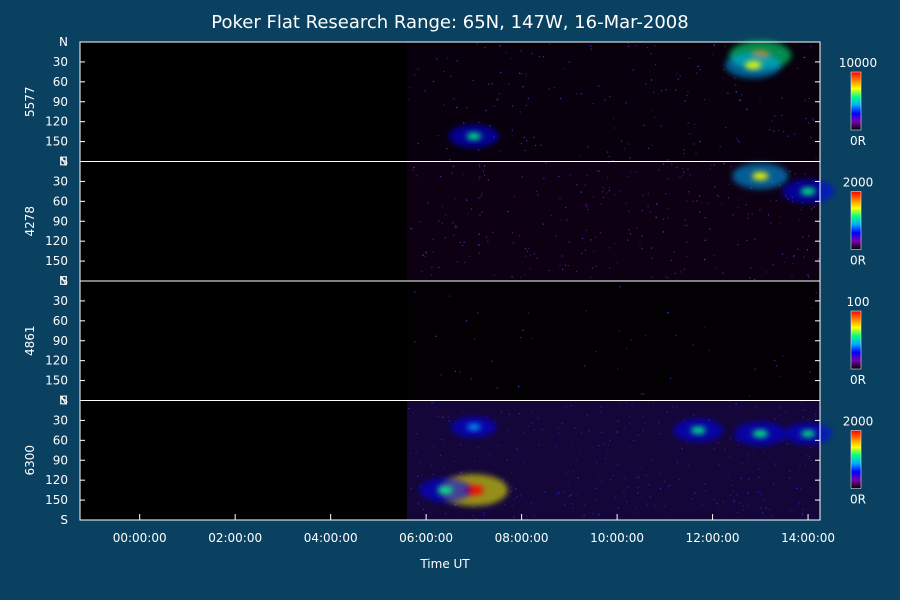 This screenshot has height=600, width=900. What do you see at coordinates (60, 62) in the screenshot?
I see `y-tick-label: 30` at bounding box center [60, 62].